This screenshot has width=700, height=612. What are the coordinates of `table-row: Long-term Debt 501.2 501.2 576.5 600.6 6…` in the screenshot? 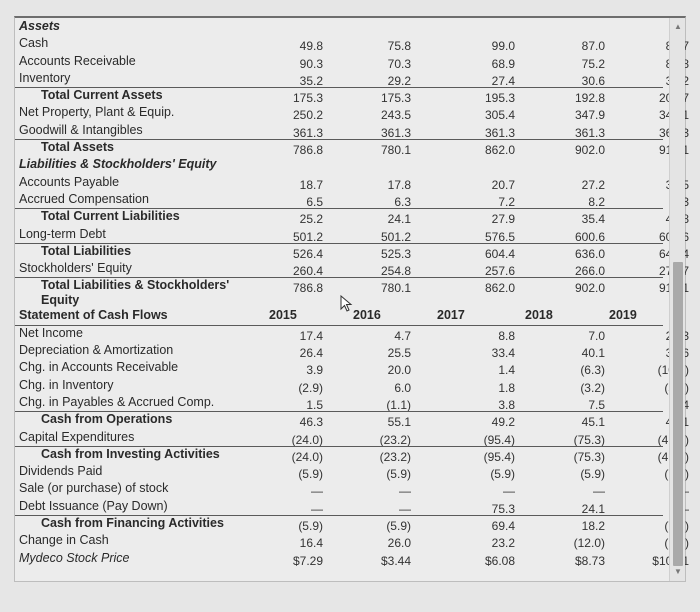 It's located at (354, 235).